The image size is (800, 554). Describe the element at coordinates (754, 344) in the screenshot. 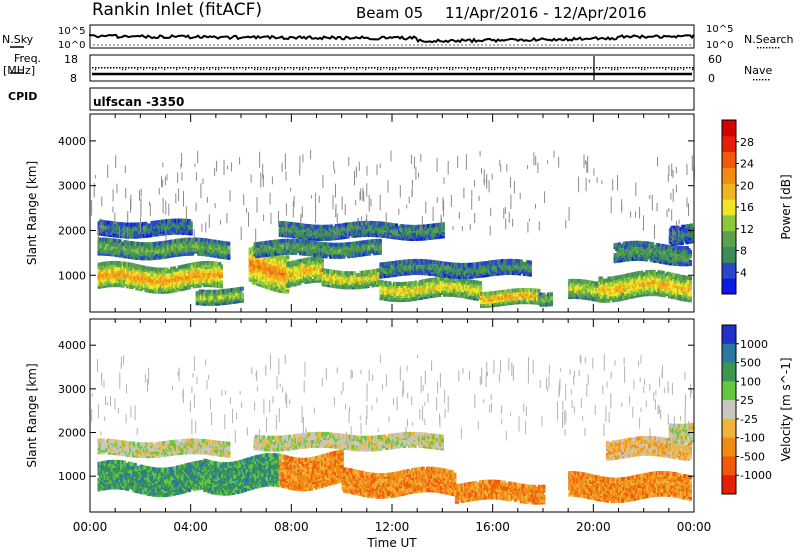

I see `velocity-colorbar-tick: 1000` at that location.